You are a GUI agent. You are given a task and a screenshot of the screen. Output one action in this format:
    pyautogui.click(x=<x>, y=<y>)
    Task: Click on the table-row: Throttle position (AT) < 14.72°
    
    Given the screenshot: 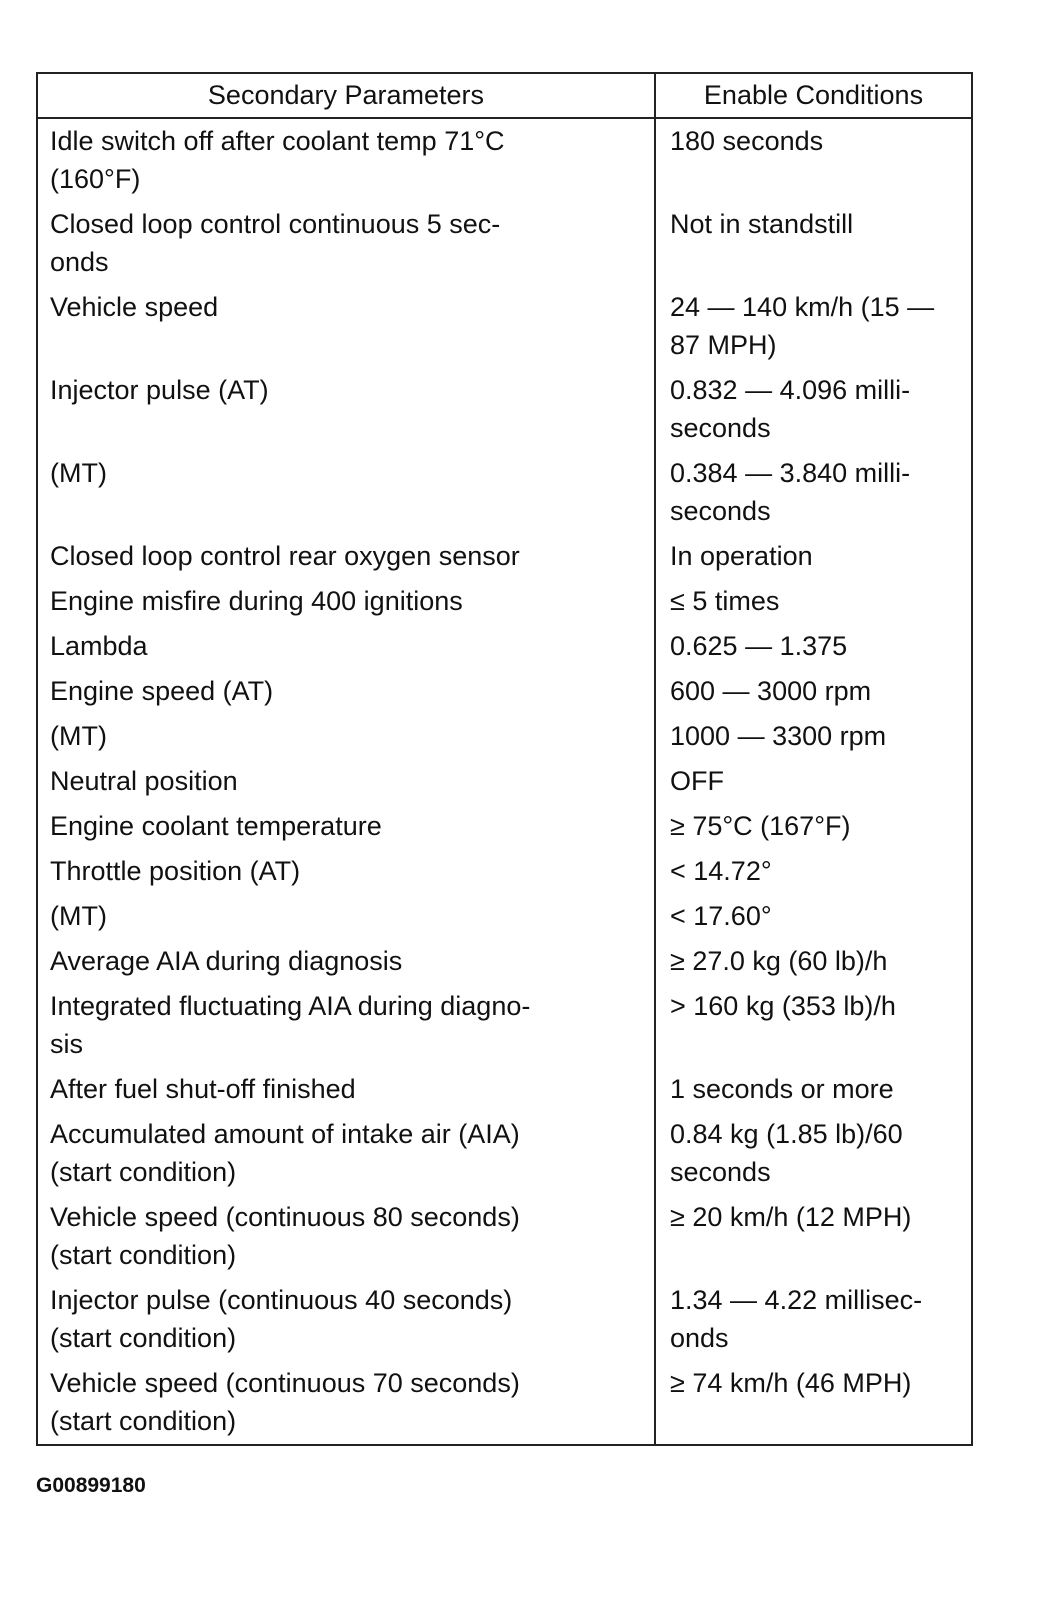 What is the action you would take?
    pyautogui.click(x=504, y=871)
    